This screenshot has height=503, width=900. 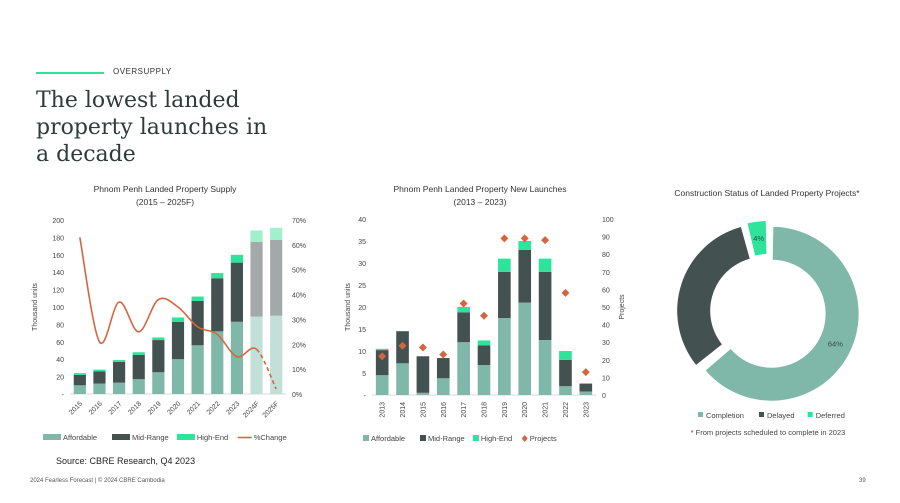 What do you see at coordinates (606, 378) in the screenshot?
I see `y2-tick-label: 10` at bounding box center [606, 378].